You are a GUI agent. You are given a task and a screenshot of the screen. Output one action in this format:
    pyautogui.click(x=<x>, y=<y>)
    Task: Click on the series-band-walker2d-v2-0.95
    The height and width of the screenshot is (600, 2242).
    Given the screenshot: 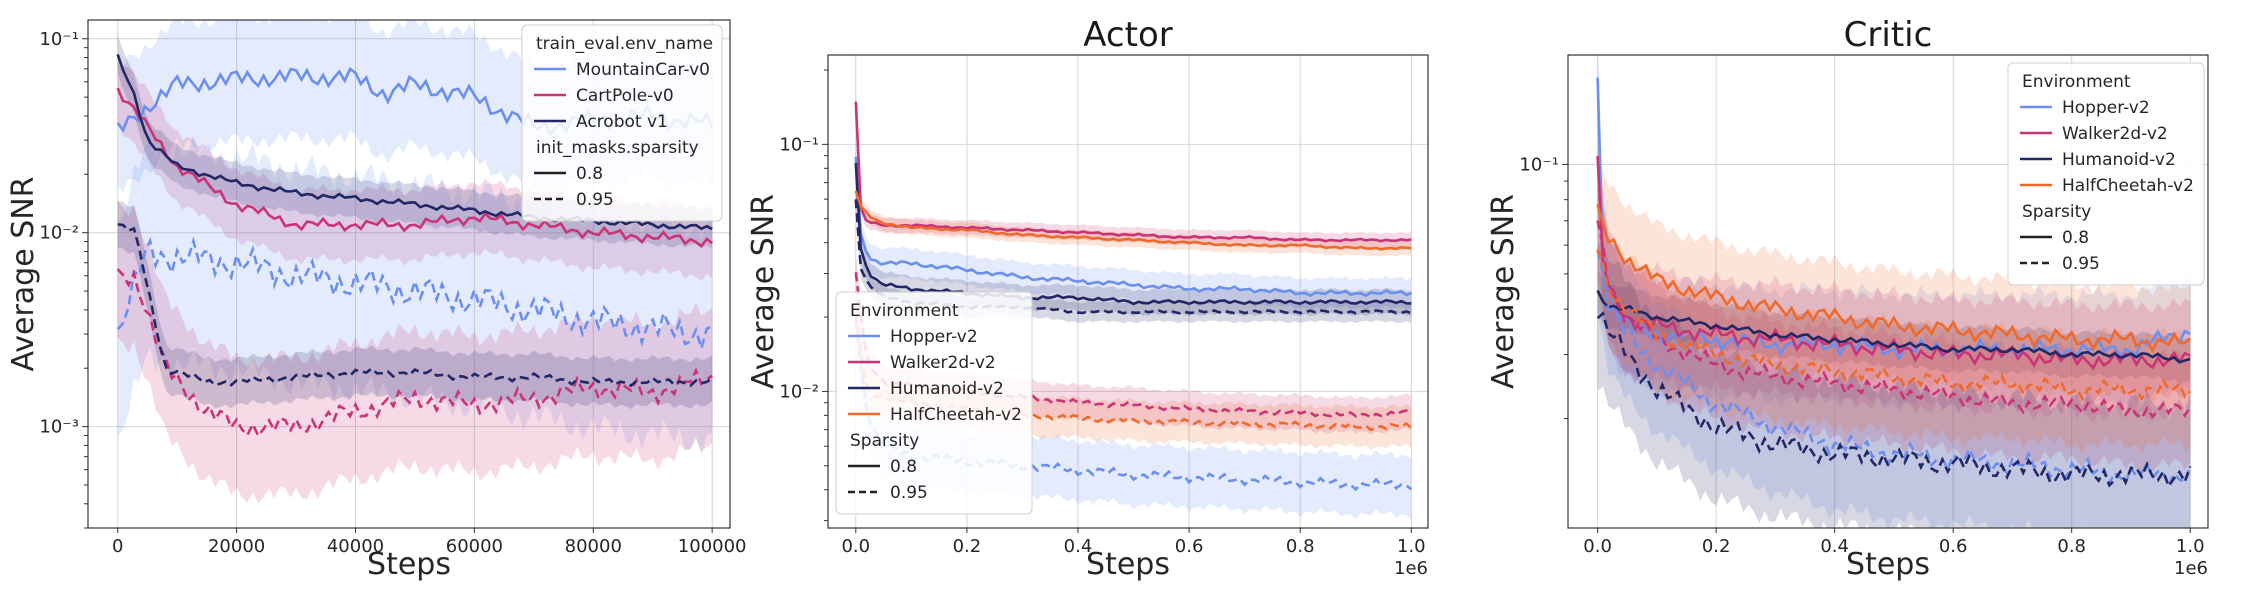 What is the action you would take?
    pyautogui.click(x=1894, y=319)
    